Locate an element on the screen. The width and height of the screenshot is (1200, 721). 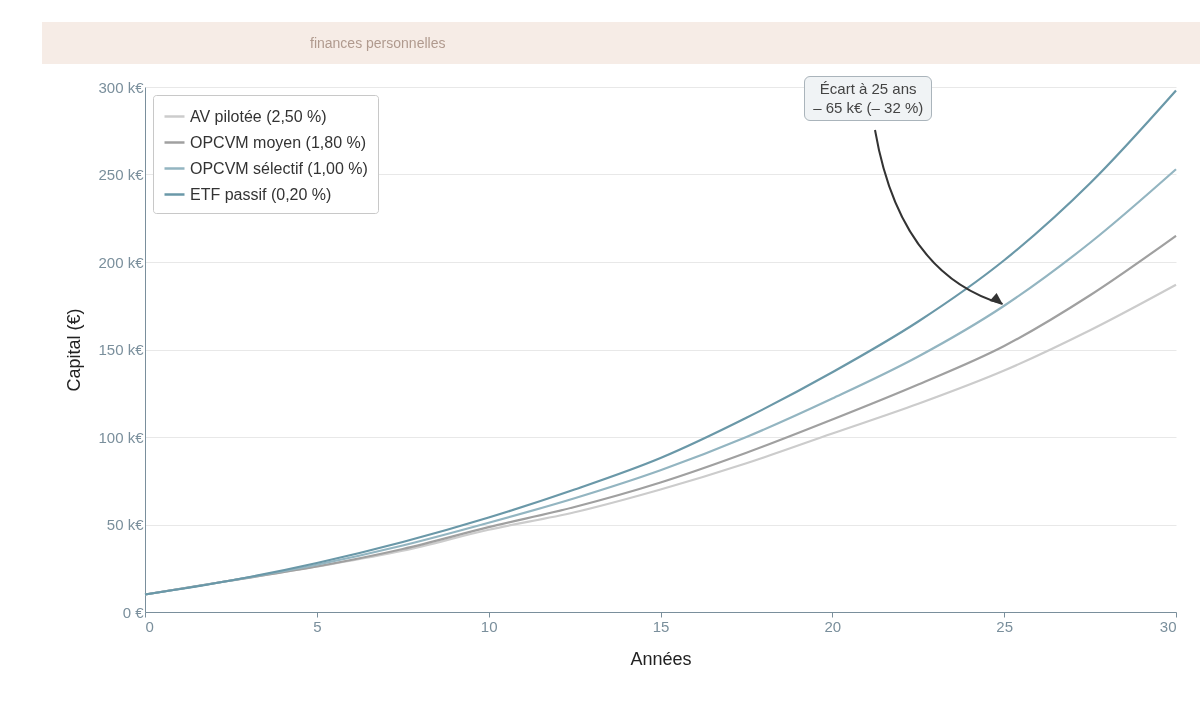
x-tick-label: 5 is located at coordinates (317, 626).